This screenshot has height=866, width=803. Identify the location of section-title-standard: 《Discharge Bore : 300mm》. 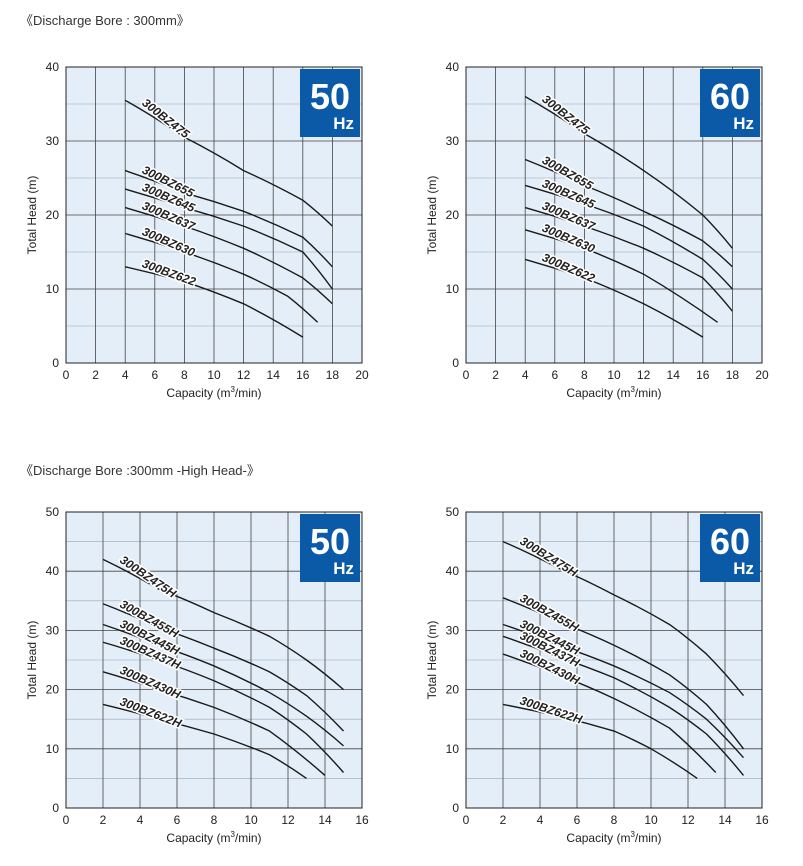
(105, 20).